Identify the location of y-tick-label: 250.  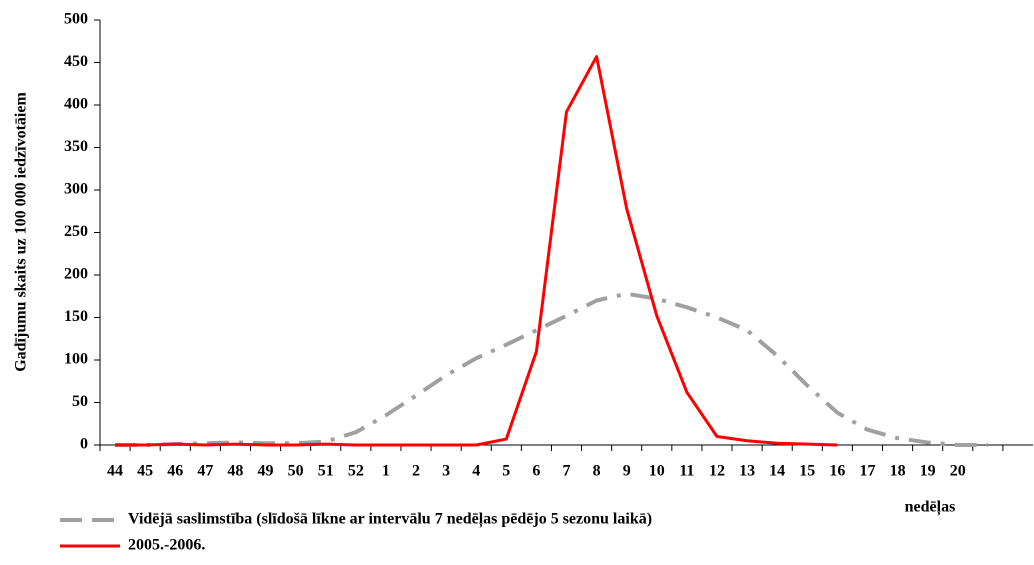
(76, 231).